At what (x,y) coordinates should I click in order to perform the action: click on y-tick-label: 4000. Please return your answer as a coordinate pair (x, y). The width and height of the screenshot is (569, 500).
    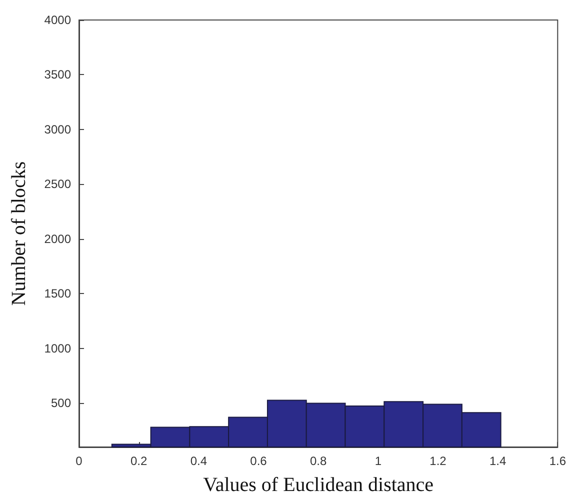
    Looking at the image, I should click on (58, 20).